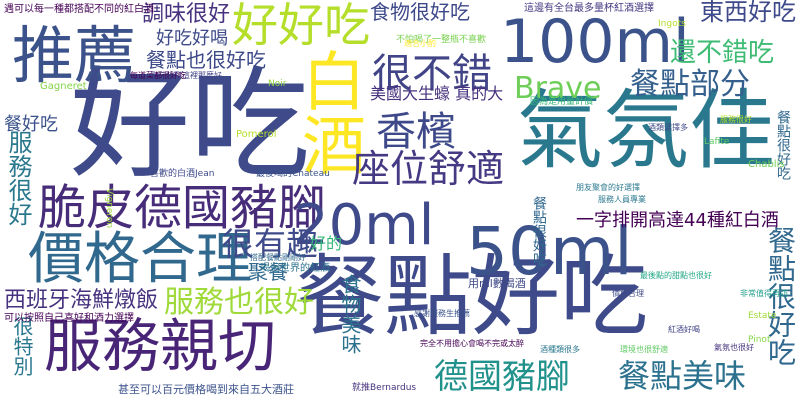 This screenshot has height=400, width=800. What do you see at coordinates (764, 293) in the screenshot?
I see `word-small-l: 非常值得再訪` at bounding box center [764, 293].